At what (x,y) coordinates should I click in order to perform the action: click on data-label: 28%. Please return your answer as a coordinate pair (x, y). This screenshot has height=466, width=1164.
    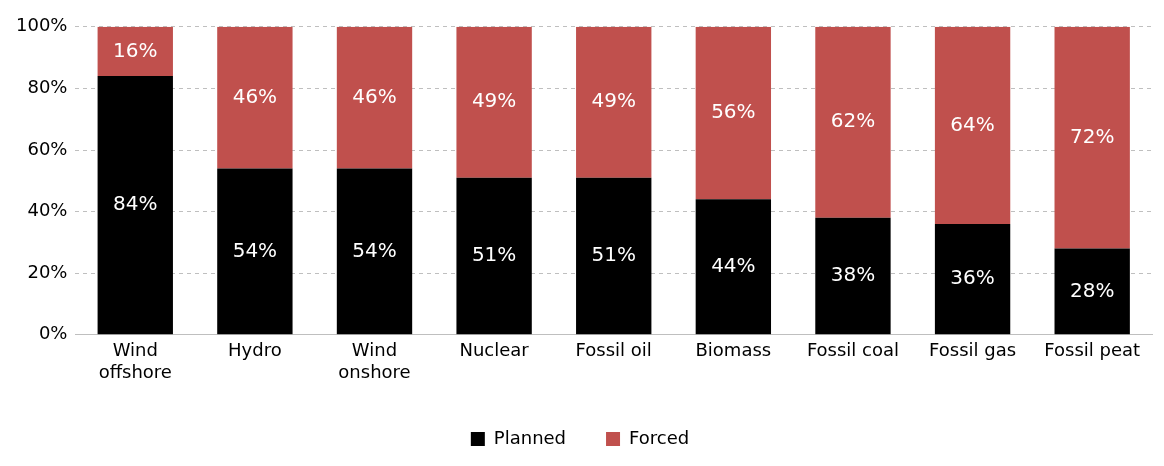
    Looking at the image, I should click on (1092, 289).